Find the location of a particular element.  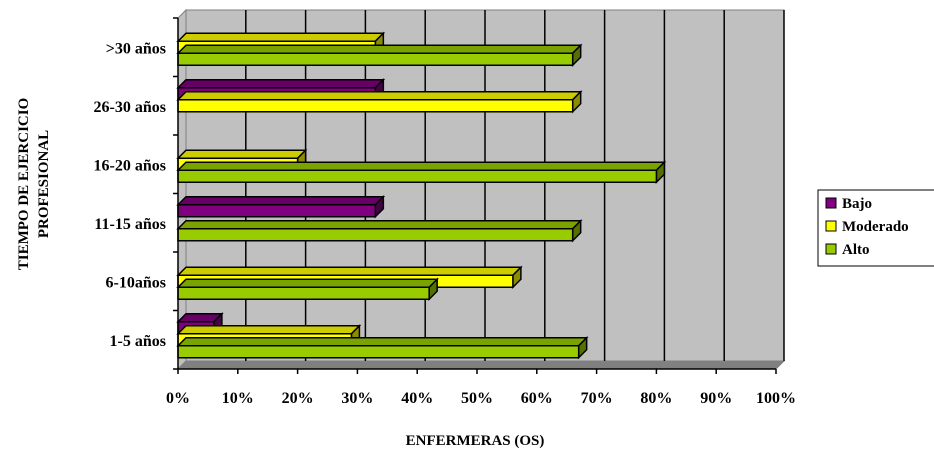

x-tick-label: 30% is located at coordinates (357, 398).